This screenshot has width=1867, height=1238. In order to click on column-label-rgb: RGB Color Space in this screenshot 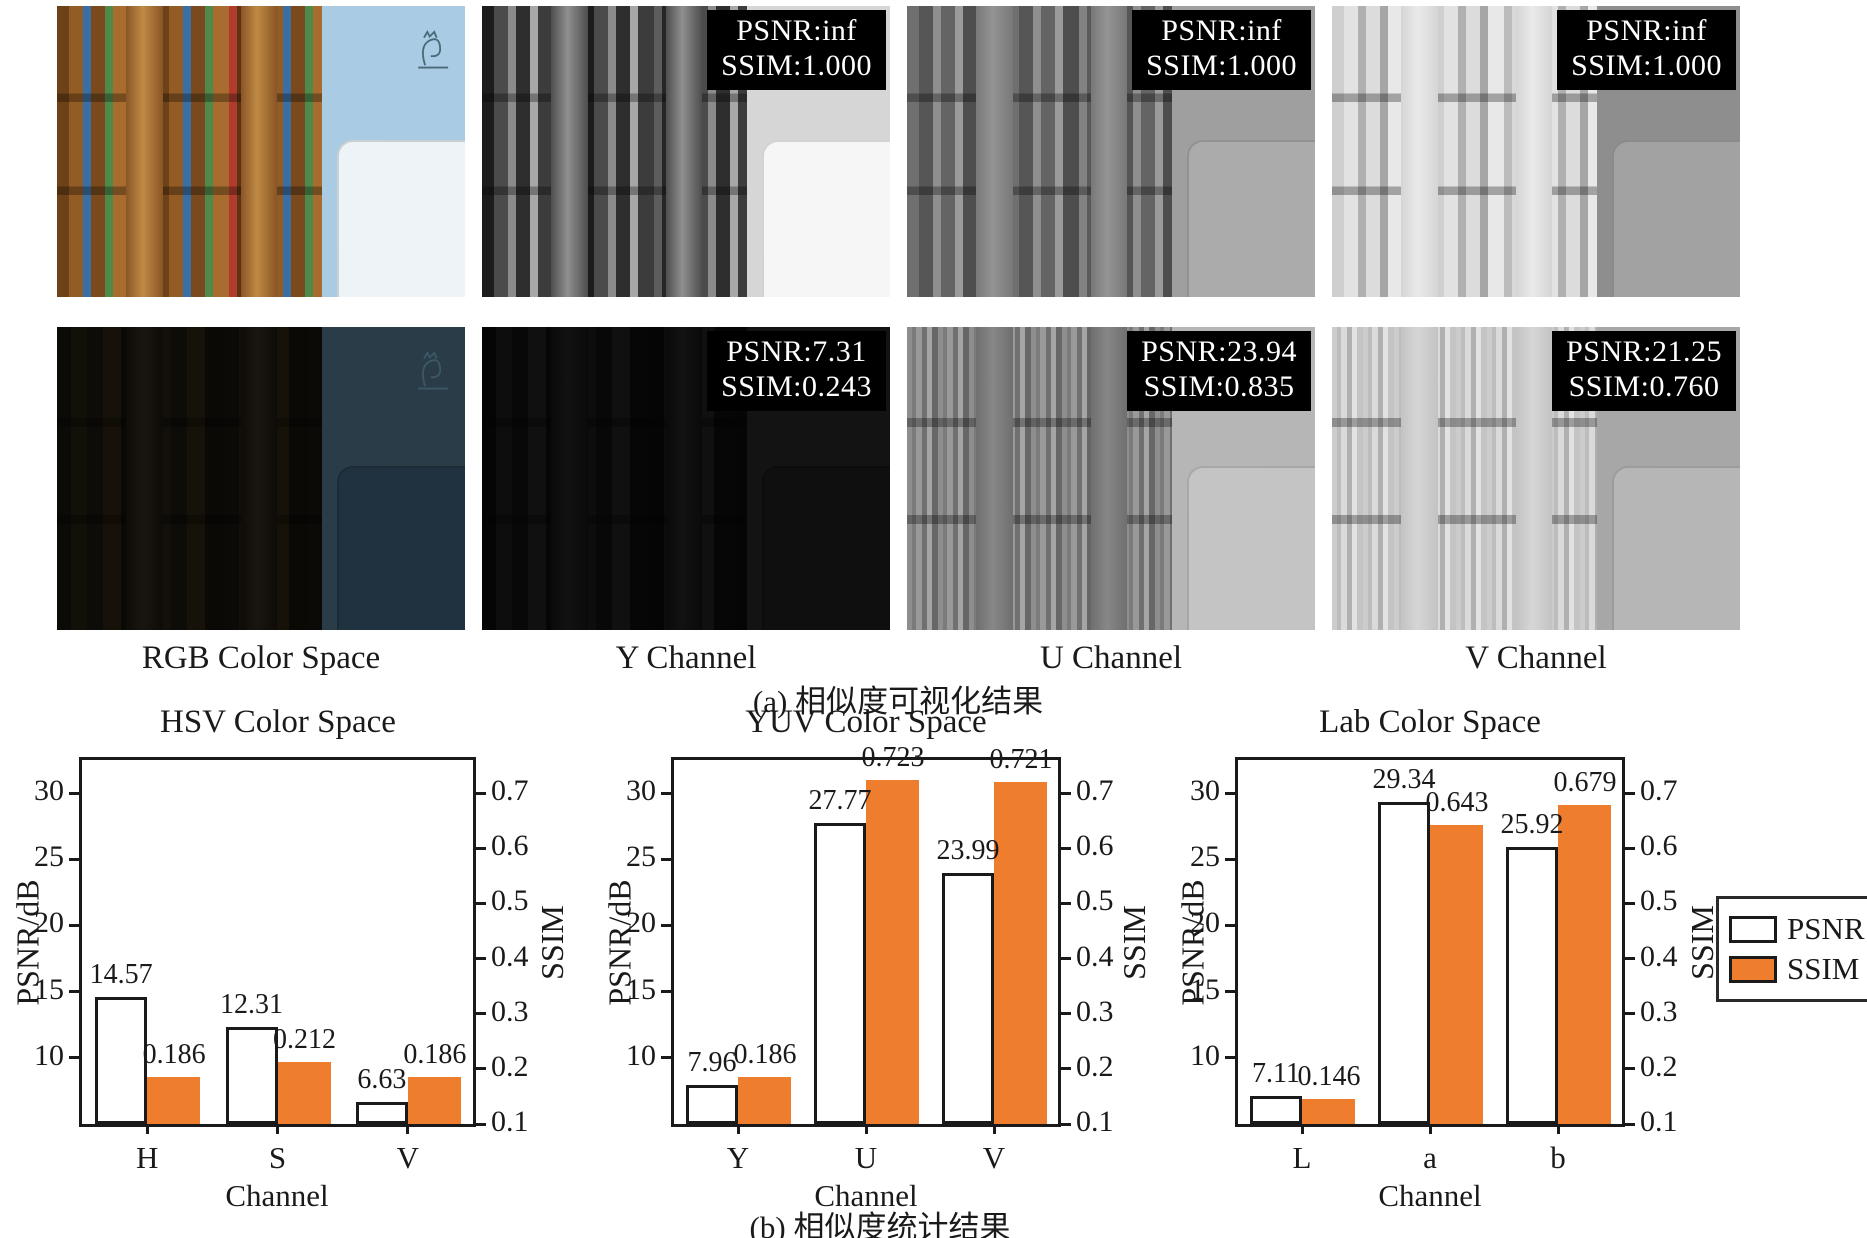, I will do `click(261, 658)`.